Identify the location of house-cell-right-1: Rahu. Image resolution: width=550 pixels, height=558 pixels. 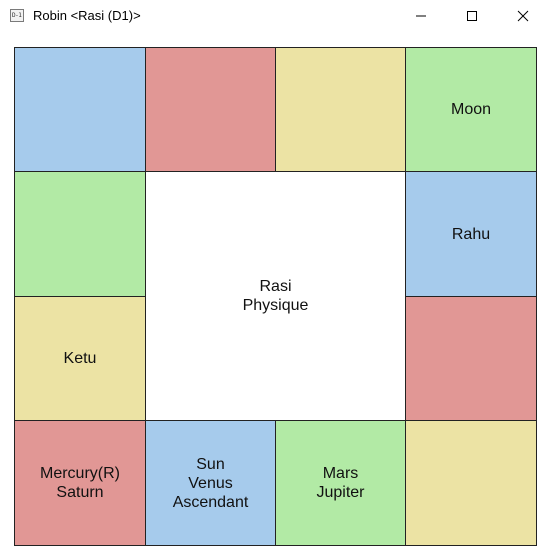
(471, 234).